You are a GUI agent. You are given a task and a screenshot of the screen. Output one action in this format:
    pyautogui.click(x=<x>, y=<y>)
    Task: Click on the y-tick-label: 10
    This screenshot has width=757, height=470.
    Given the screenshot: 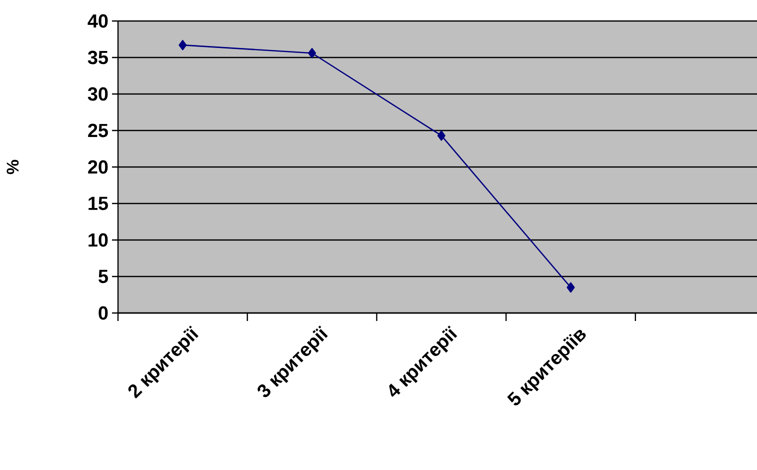 What is the action you would take?
    pyautogui.click(x=98, y=240)
    